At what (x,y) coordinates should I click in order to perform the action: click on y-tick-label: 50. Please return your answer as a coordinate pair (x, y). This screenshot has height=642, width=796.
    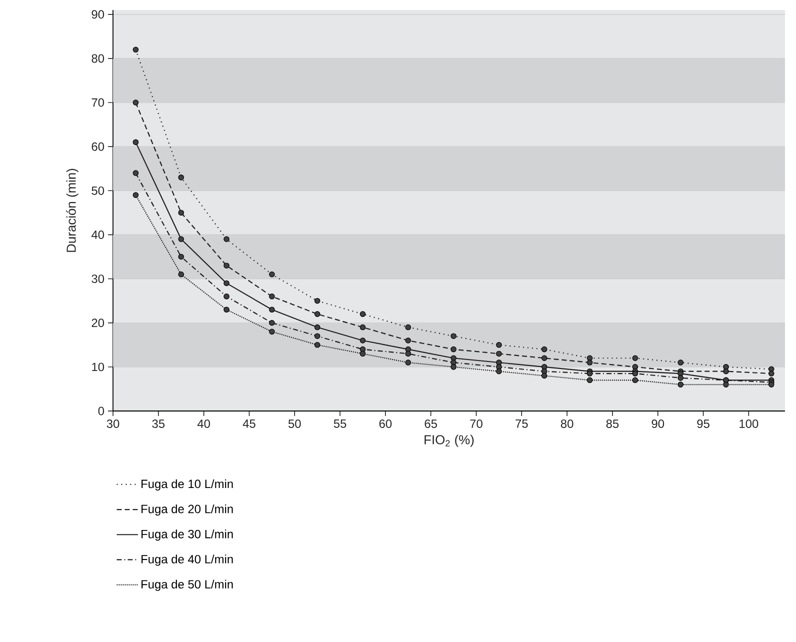
    Looking at the image, I should click on (98, 190).